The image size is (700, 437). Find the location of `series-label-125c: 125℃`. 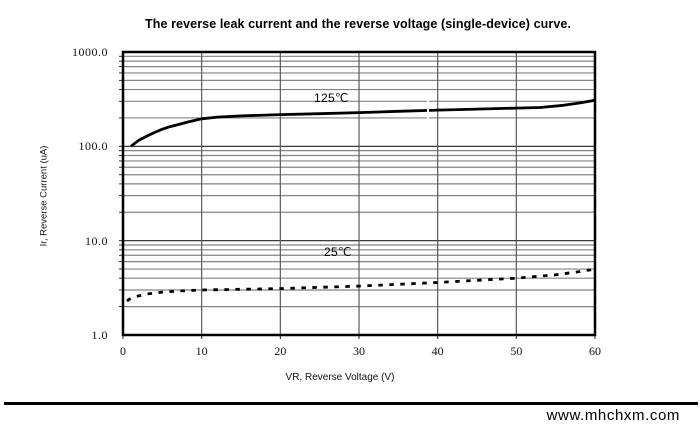

series-label-125c: 125℃ is located at coordinates (331, 98).